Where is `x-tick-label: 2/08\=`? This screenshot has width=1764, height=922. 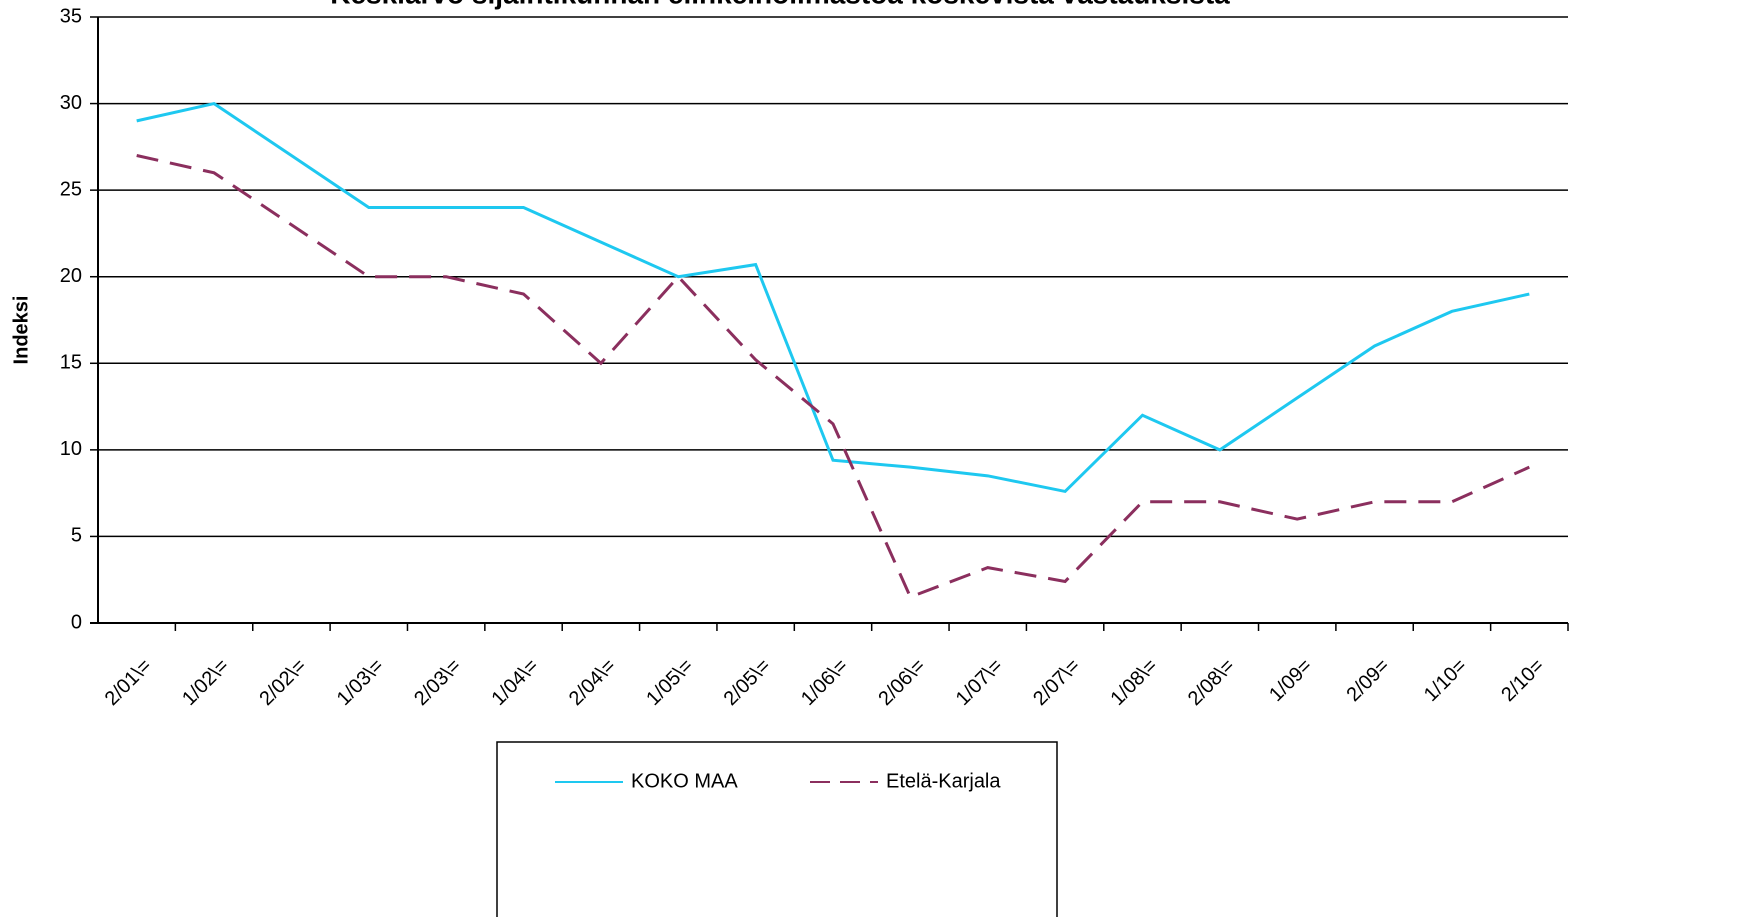
x-tick-label: 2/08\= is located at coordinates (1211, 682).